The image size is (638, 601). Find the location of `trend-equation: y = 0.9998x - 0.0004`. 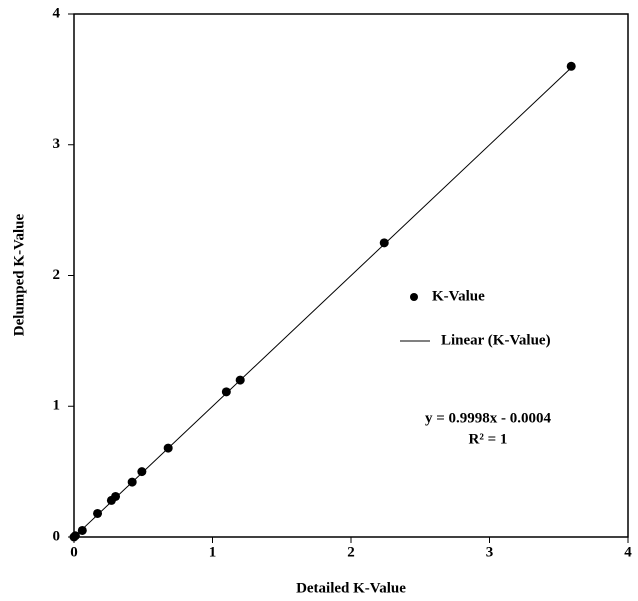

trend-equation: y = 0.9998x - 0.0004 is located at coordinates (488, 418).